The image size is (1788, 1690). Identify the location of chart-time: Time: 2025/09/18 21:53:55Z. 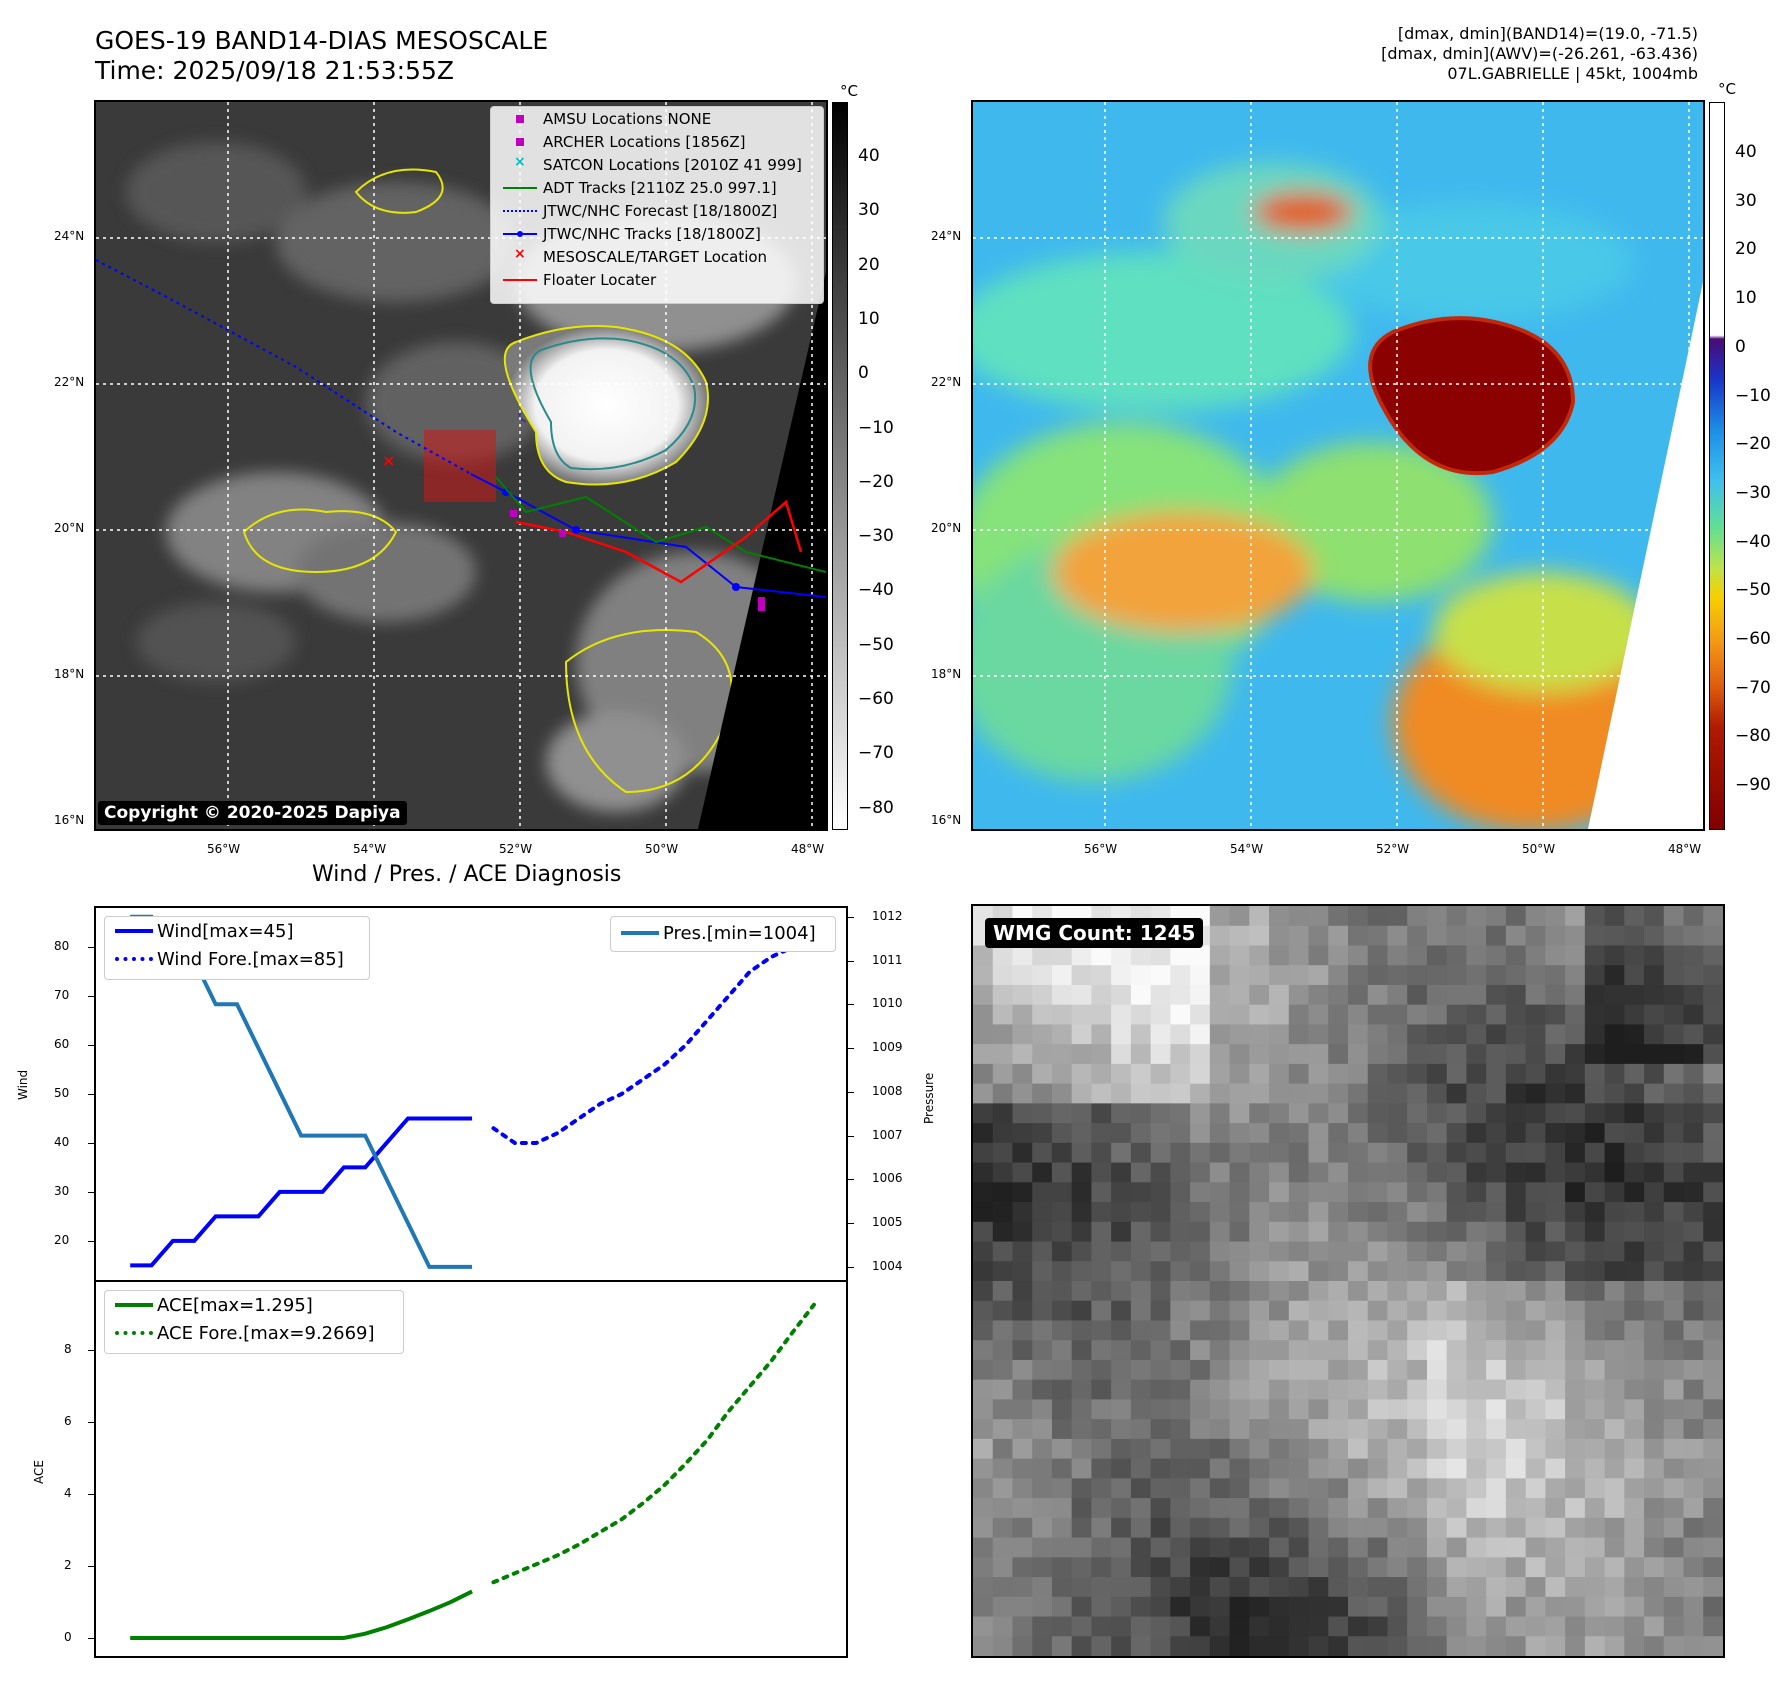
(274, 70).